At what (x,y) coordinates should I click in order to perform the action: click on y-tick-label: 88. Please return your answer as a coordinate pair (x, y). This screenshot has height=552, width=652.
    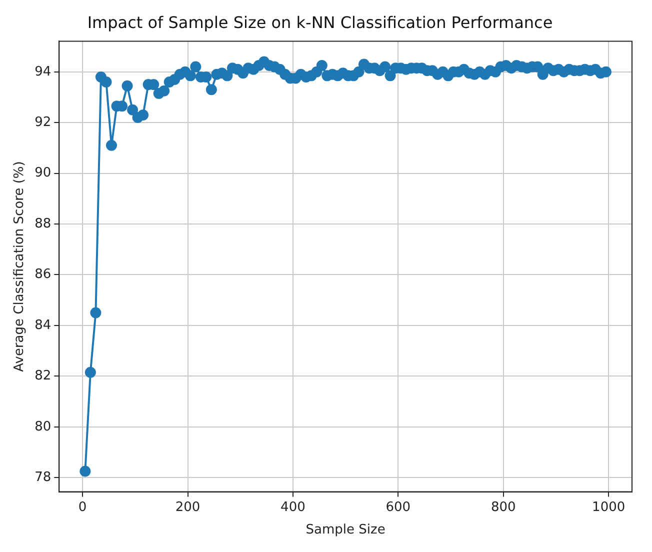
    Looking at the image, I should click on (43, 224).